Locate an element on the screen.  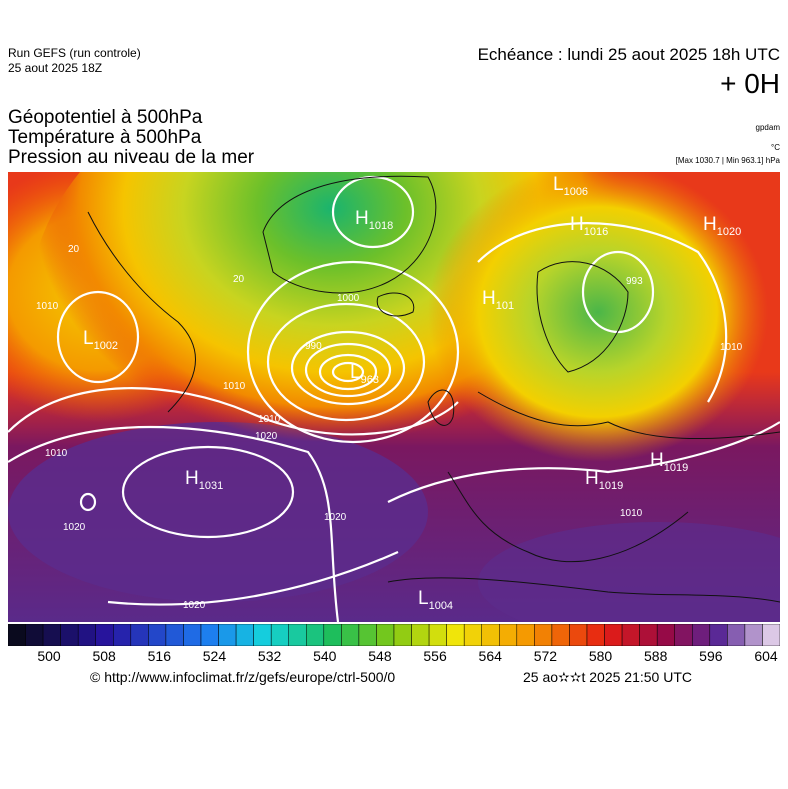
pressure-center: L1002 is located at coordinates (100, 340).